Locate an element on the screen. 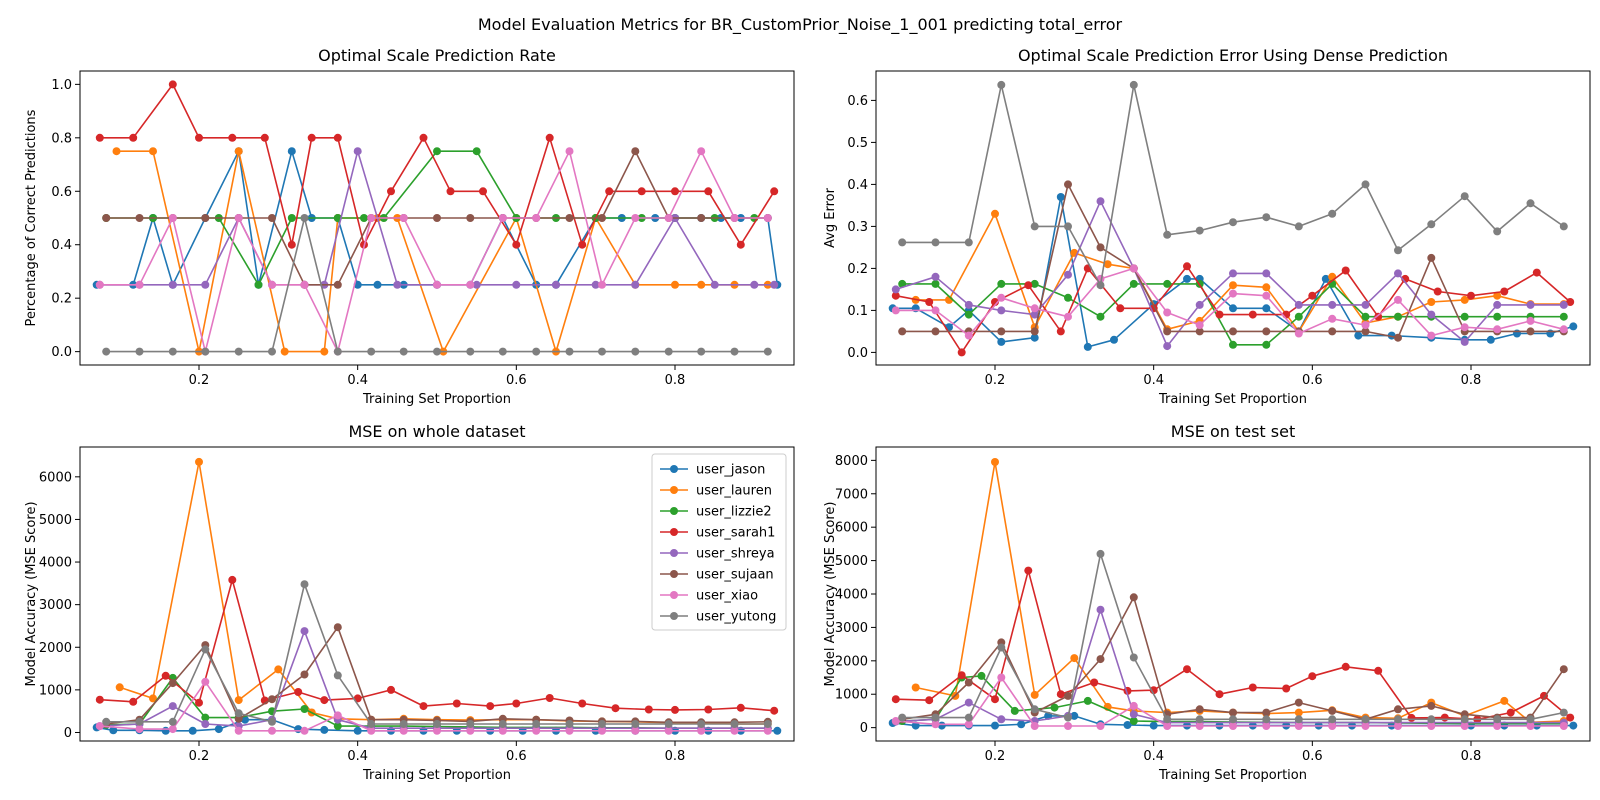 This screenshot has height=800, width=1600. x-axis-label: Training Set Proportion is located at coordinates (436, 775).